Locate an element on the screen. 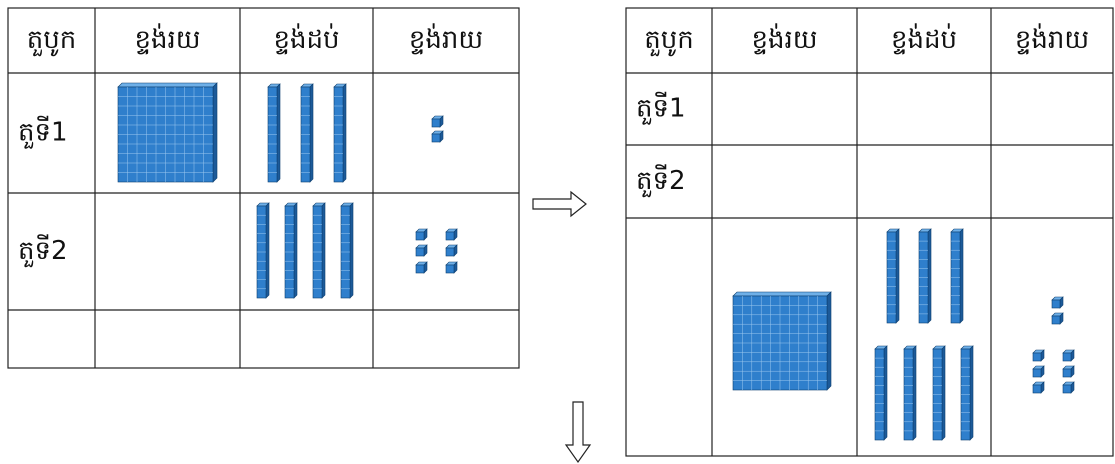 The image size is (1115, 464). arrow-down is located at coordinates (578, 432).